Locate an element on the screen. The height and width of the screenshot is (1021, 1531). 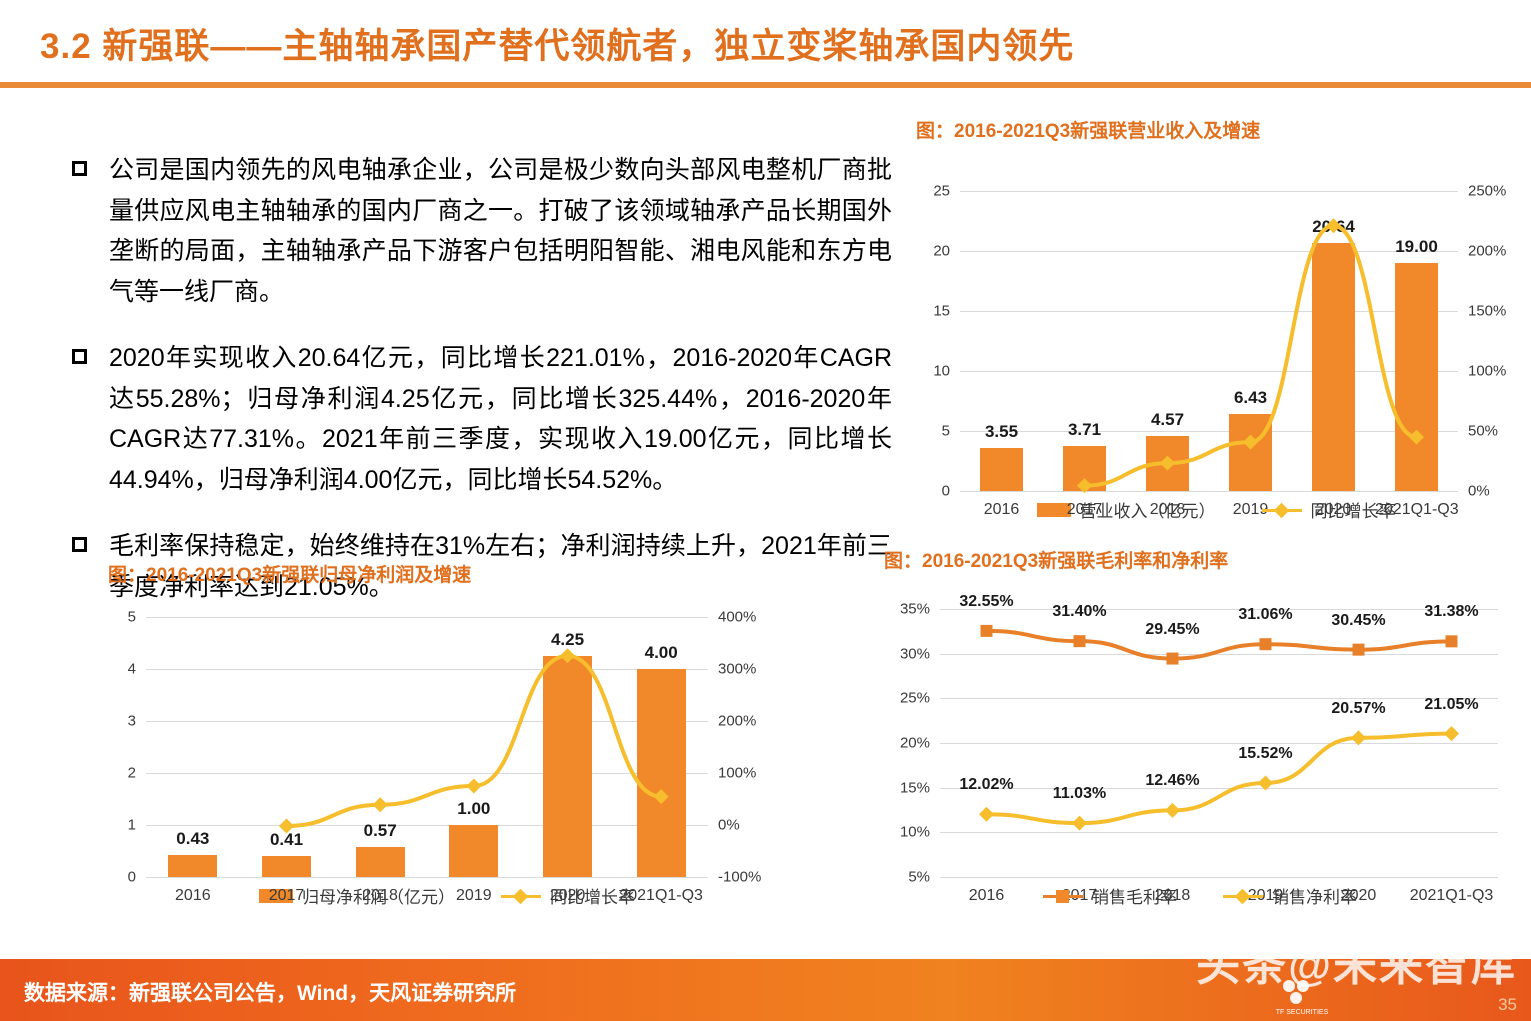
legend-label: 同比增长率 is located at coordinates (592, 897).